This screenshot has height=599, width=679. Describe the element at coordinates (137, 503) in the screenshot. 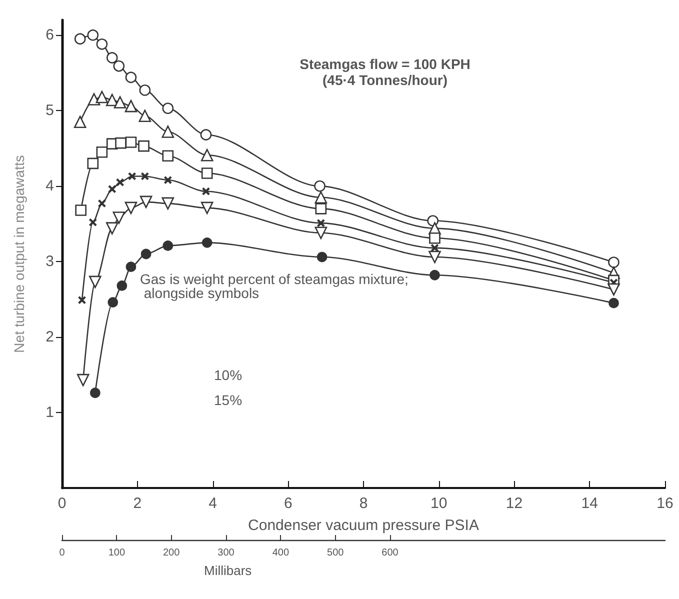

I see `x-tick-label: 2` at that location.